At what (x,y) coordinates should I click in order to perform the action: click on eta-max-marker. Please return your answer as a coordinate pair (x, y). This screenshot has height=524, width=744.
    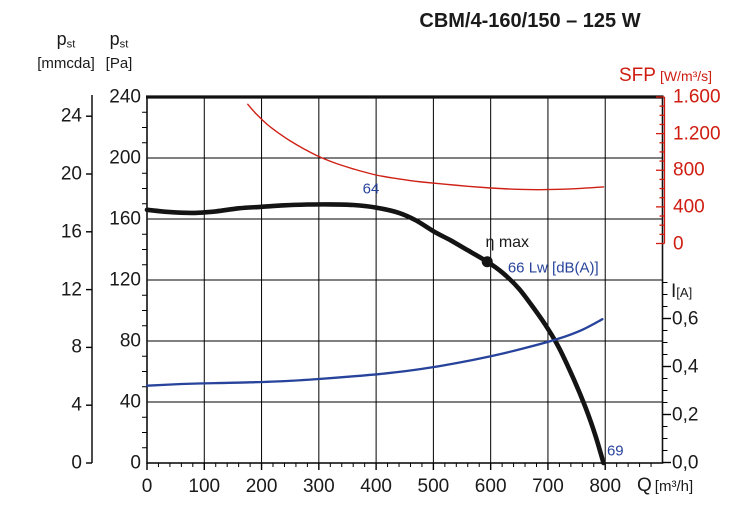
    Looking at the image, I should click on (487, 262).